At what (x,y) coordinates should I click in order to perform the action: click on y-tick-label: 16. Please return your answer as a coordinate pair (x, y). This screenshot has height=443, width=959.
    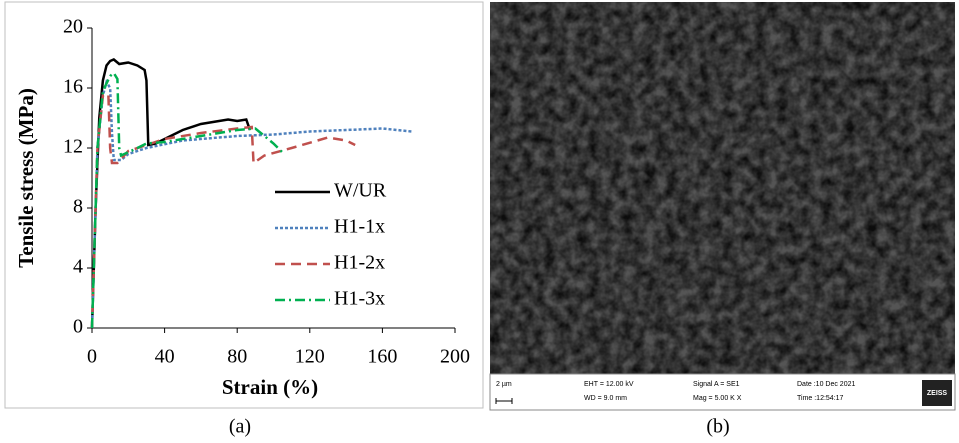
    Looking at the image, I should click on (73, 87).